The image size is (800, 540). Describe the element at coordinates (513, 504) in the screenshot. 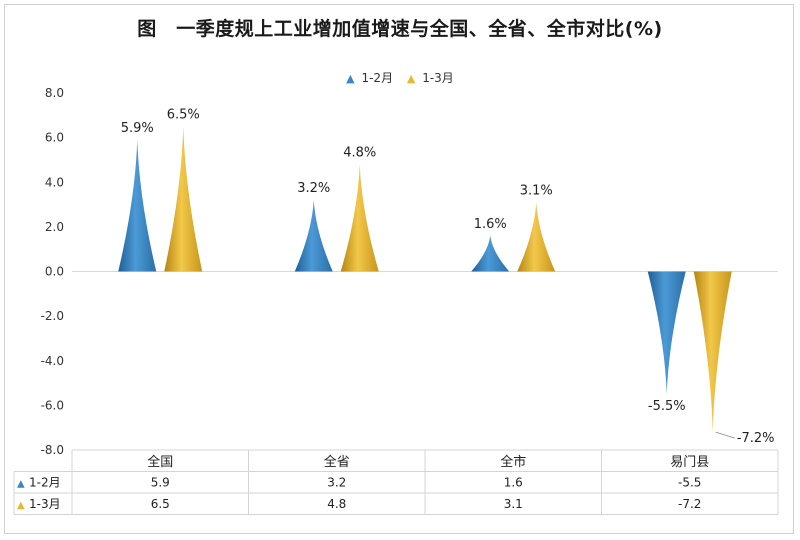

I see `table-cell: 3.1` at that location.